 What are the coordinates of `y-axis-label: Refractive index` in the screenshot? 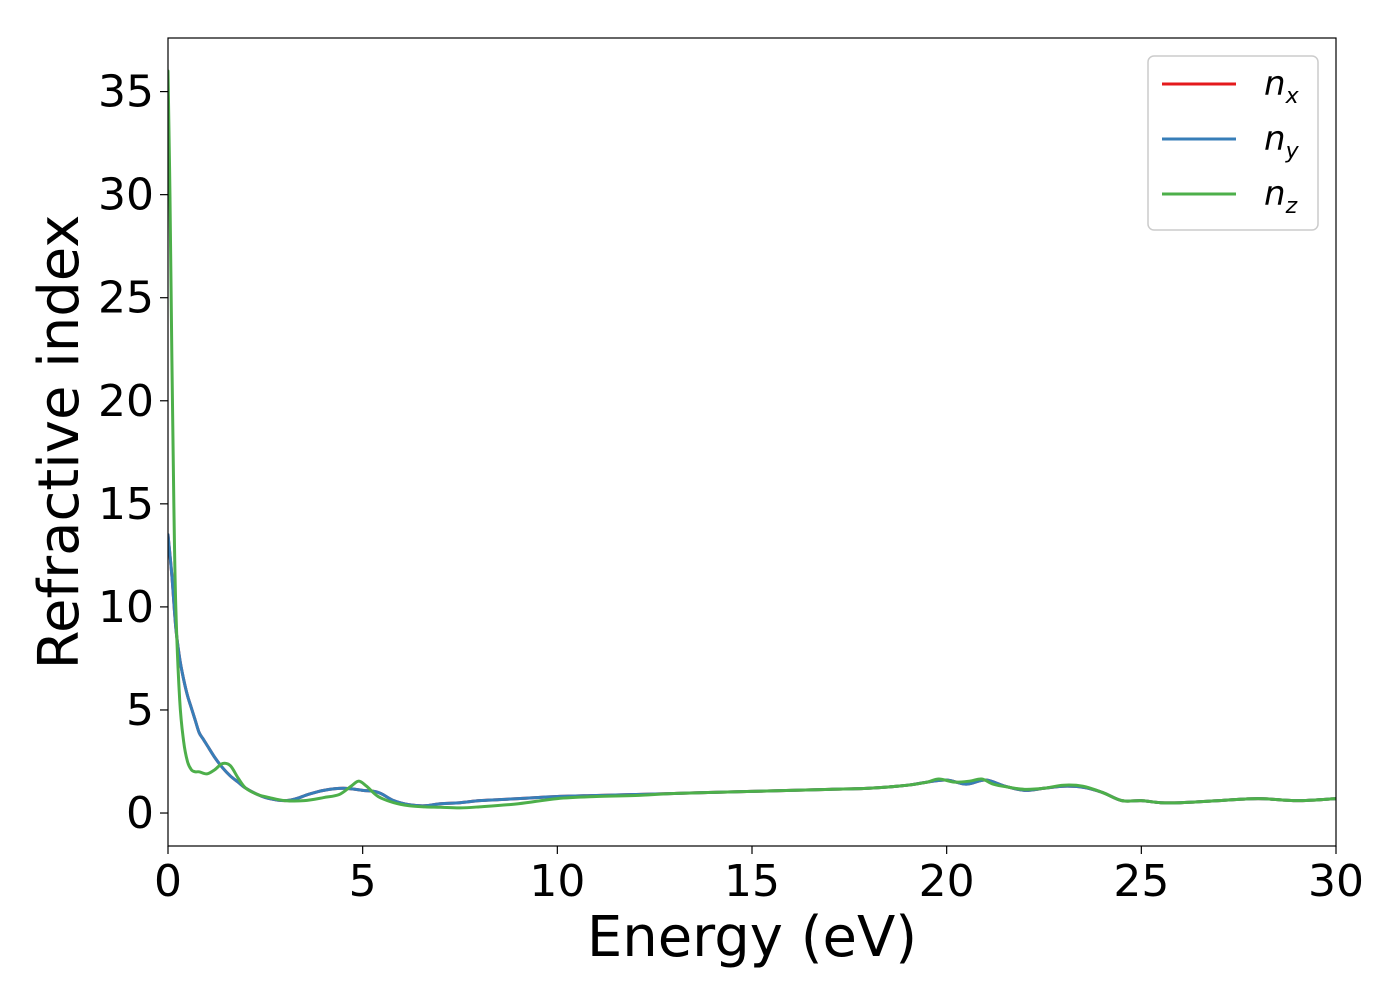 It's located at (59, 442).